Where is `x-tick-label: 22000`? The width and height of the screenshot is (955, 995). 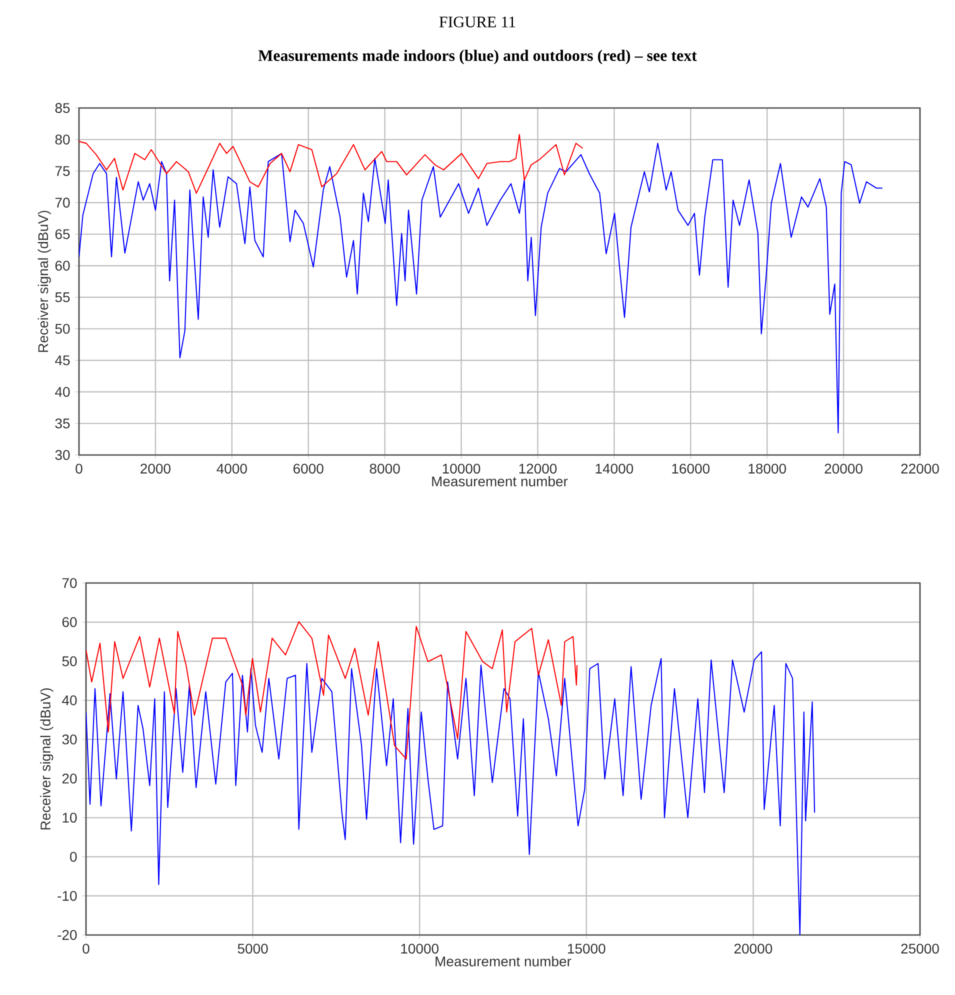 x-tick-label: 22000 is located at coordinates (920, 469).